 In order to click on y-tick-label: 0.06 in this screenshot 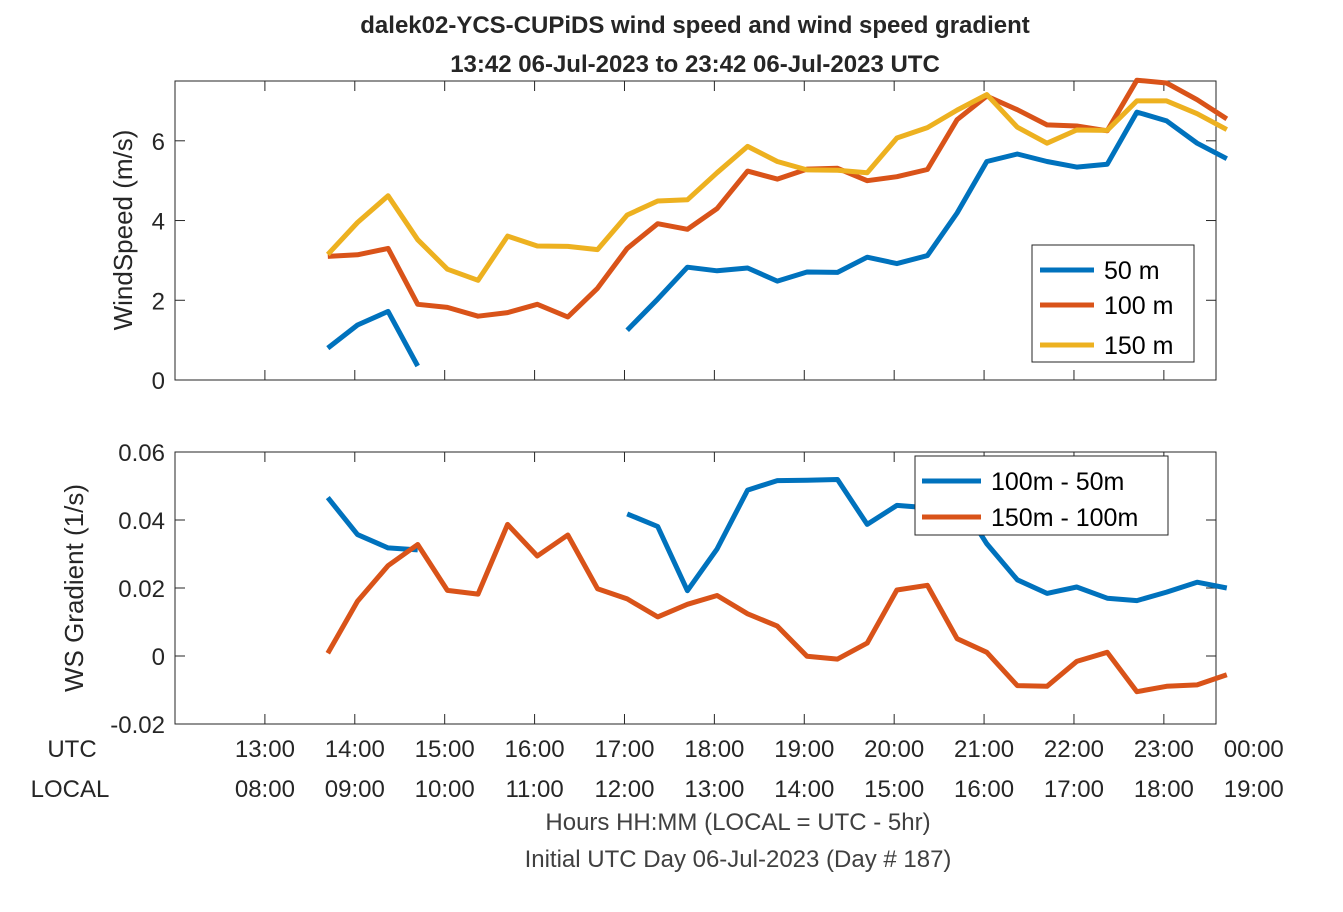, I will do `click(141, 453)`.